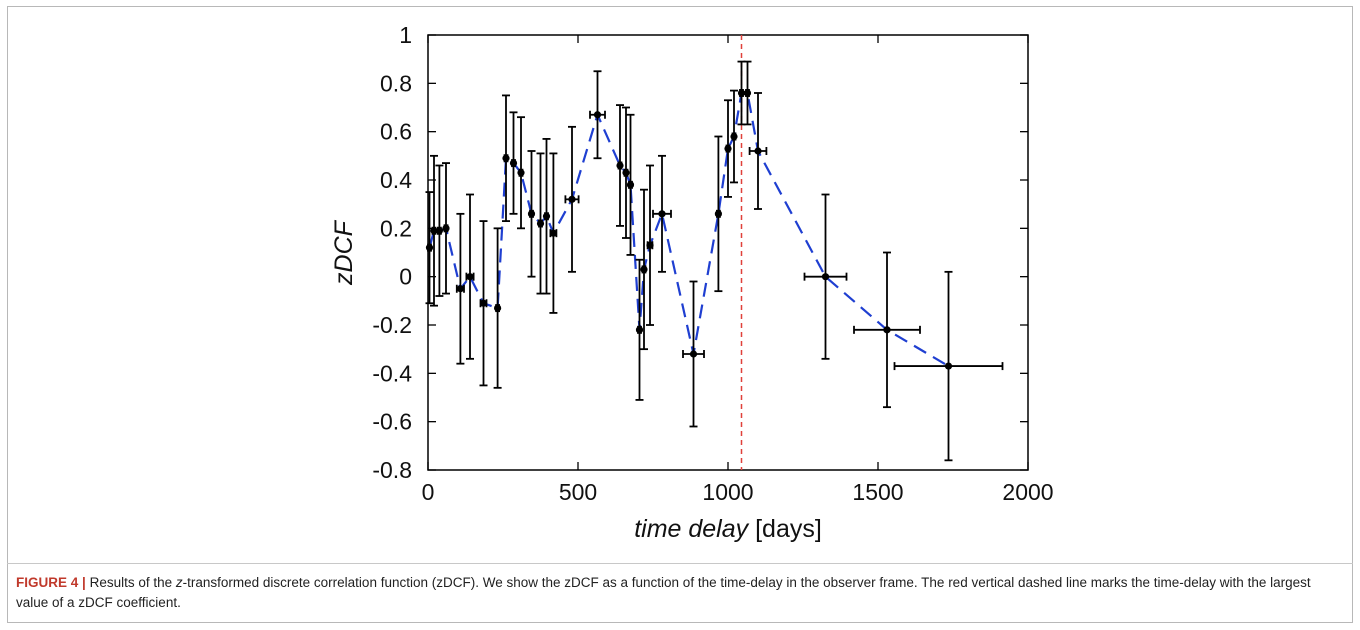 The width and height of the screenshot is (1360, 630). Describe the element at coordinates (344, 252) in the screenshot. I see `y-axis-title: zDCF` at that location.